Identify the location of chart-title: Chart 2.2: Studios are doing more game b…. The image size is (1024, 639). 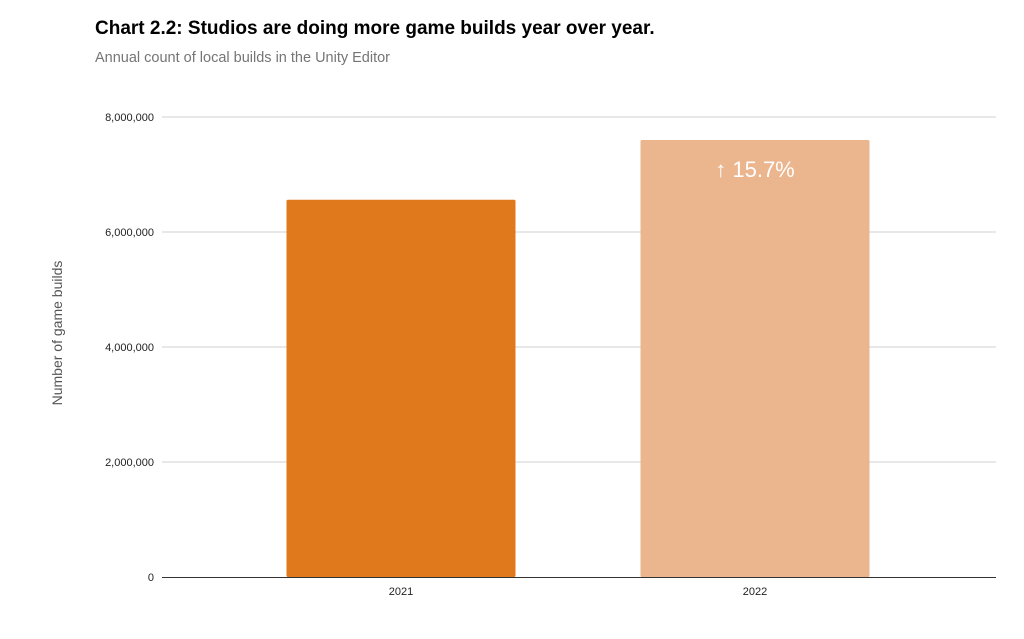
(375, 28).